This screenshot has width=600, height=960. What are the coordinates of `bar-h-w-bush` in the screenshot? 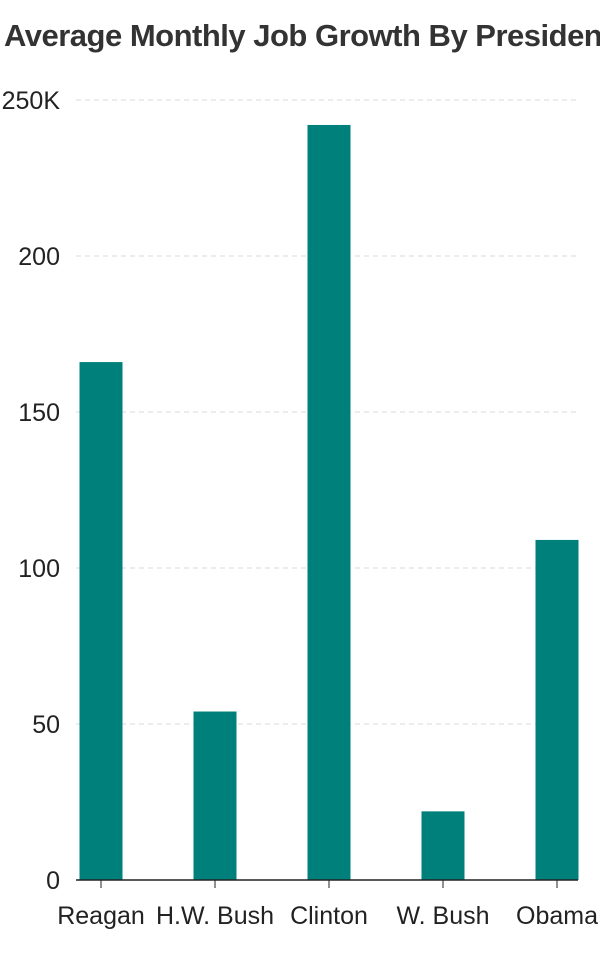 It's located at (215, 795).